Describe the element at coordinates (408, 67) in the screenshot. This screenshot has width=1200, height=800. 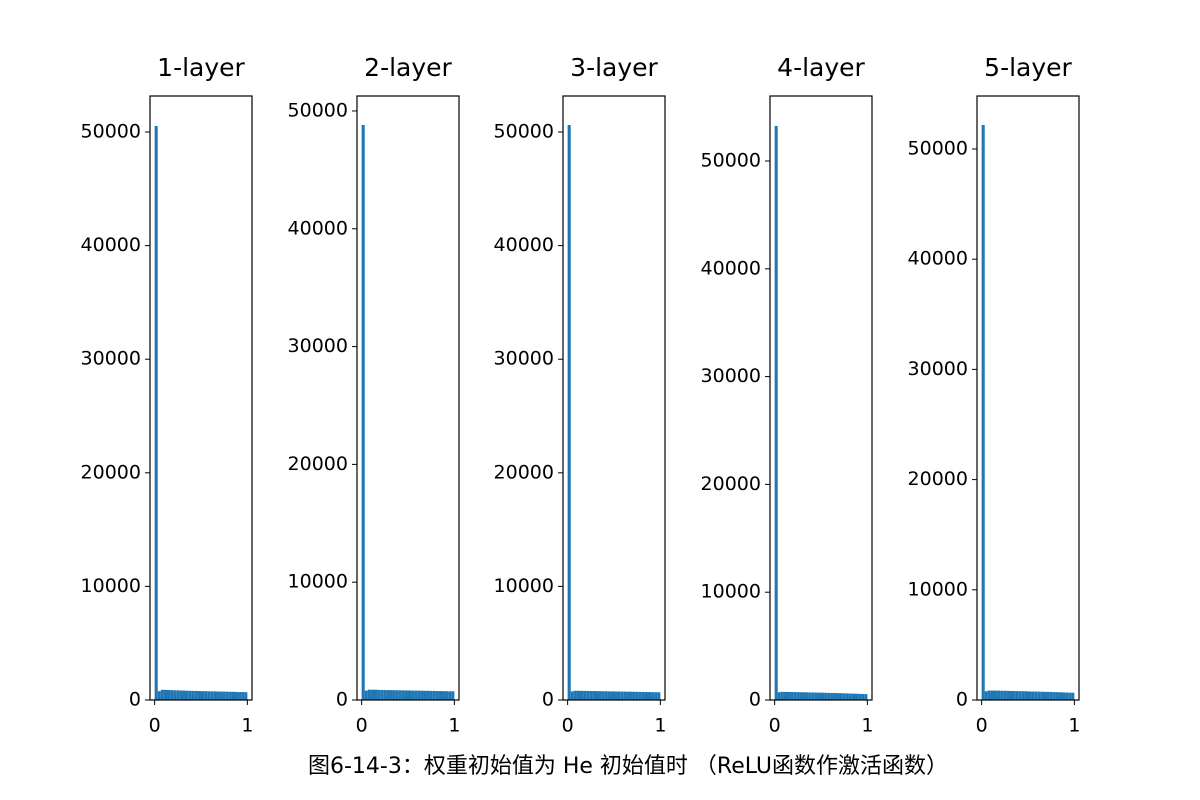
I see `subplot-title: 2-layer` at that location.